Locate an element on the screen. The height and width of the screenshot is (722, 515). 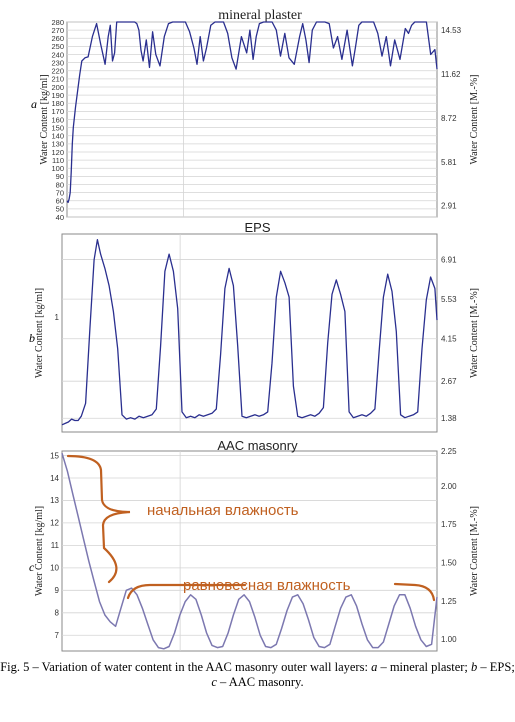
y-tick-label: 10 is located at coordinates (54, 568).